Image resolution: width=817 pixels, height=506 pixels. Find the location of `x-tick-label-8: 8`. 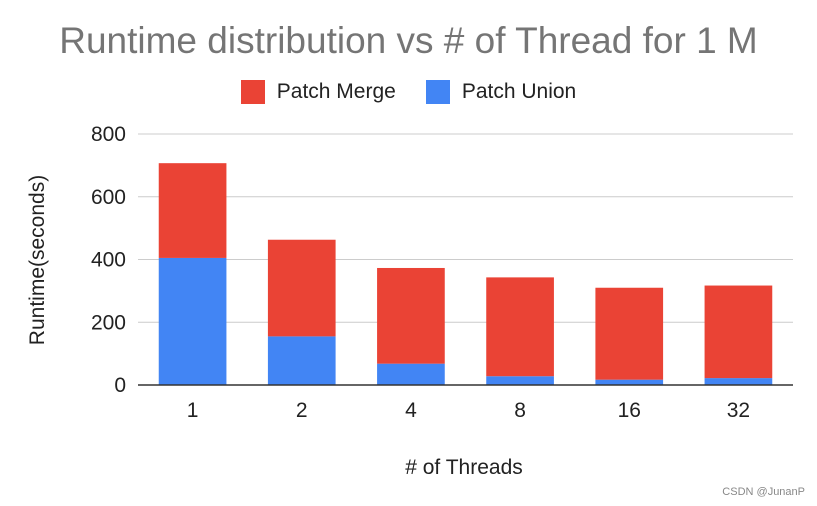

x-tick-label-8: 8 is located at coordinates (520, 410).